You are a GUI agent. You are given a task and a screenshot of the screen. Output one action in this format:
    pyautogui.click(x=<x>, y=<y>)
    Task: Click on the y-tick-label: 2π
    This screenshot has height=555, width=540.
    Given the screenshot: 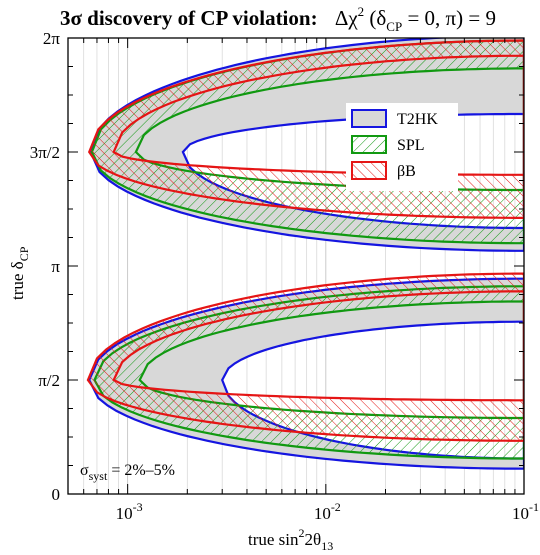 What is the action you would take?
    pyautogui.click(x=52, y=38)
    